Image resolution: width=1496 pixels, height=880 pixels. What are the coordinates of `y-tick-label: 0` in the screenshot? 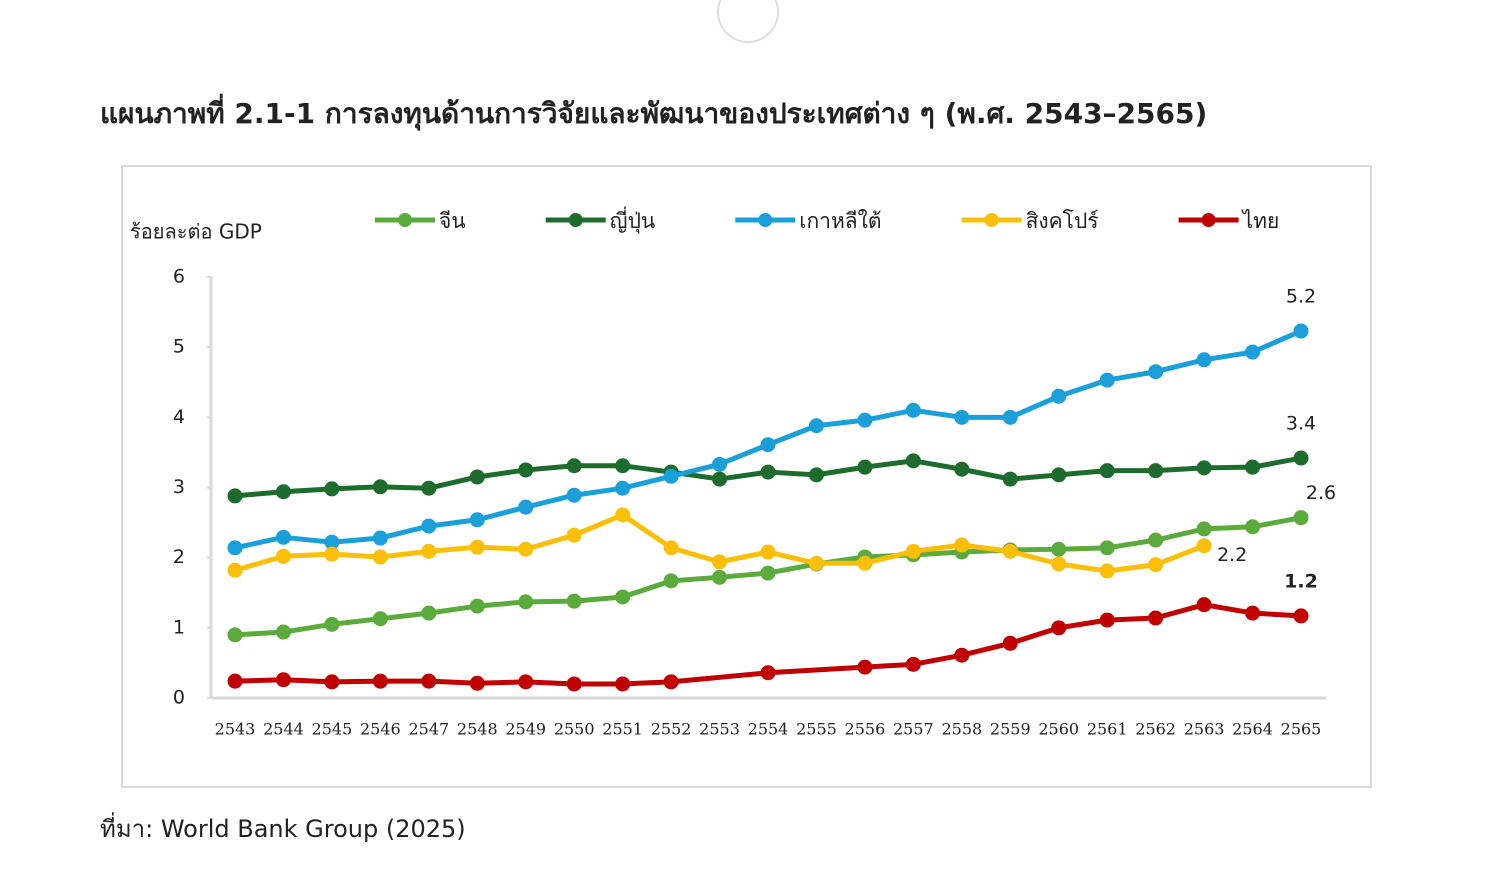 It's located at (179, 698).